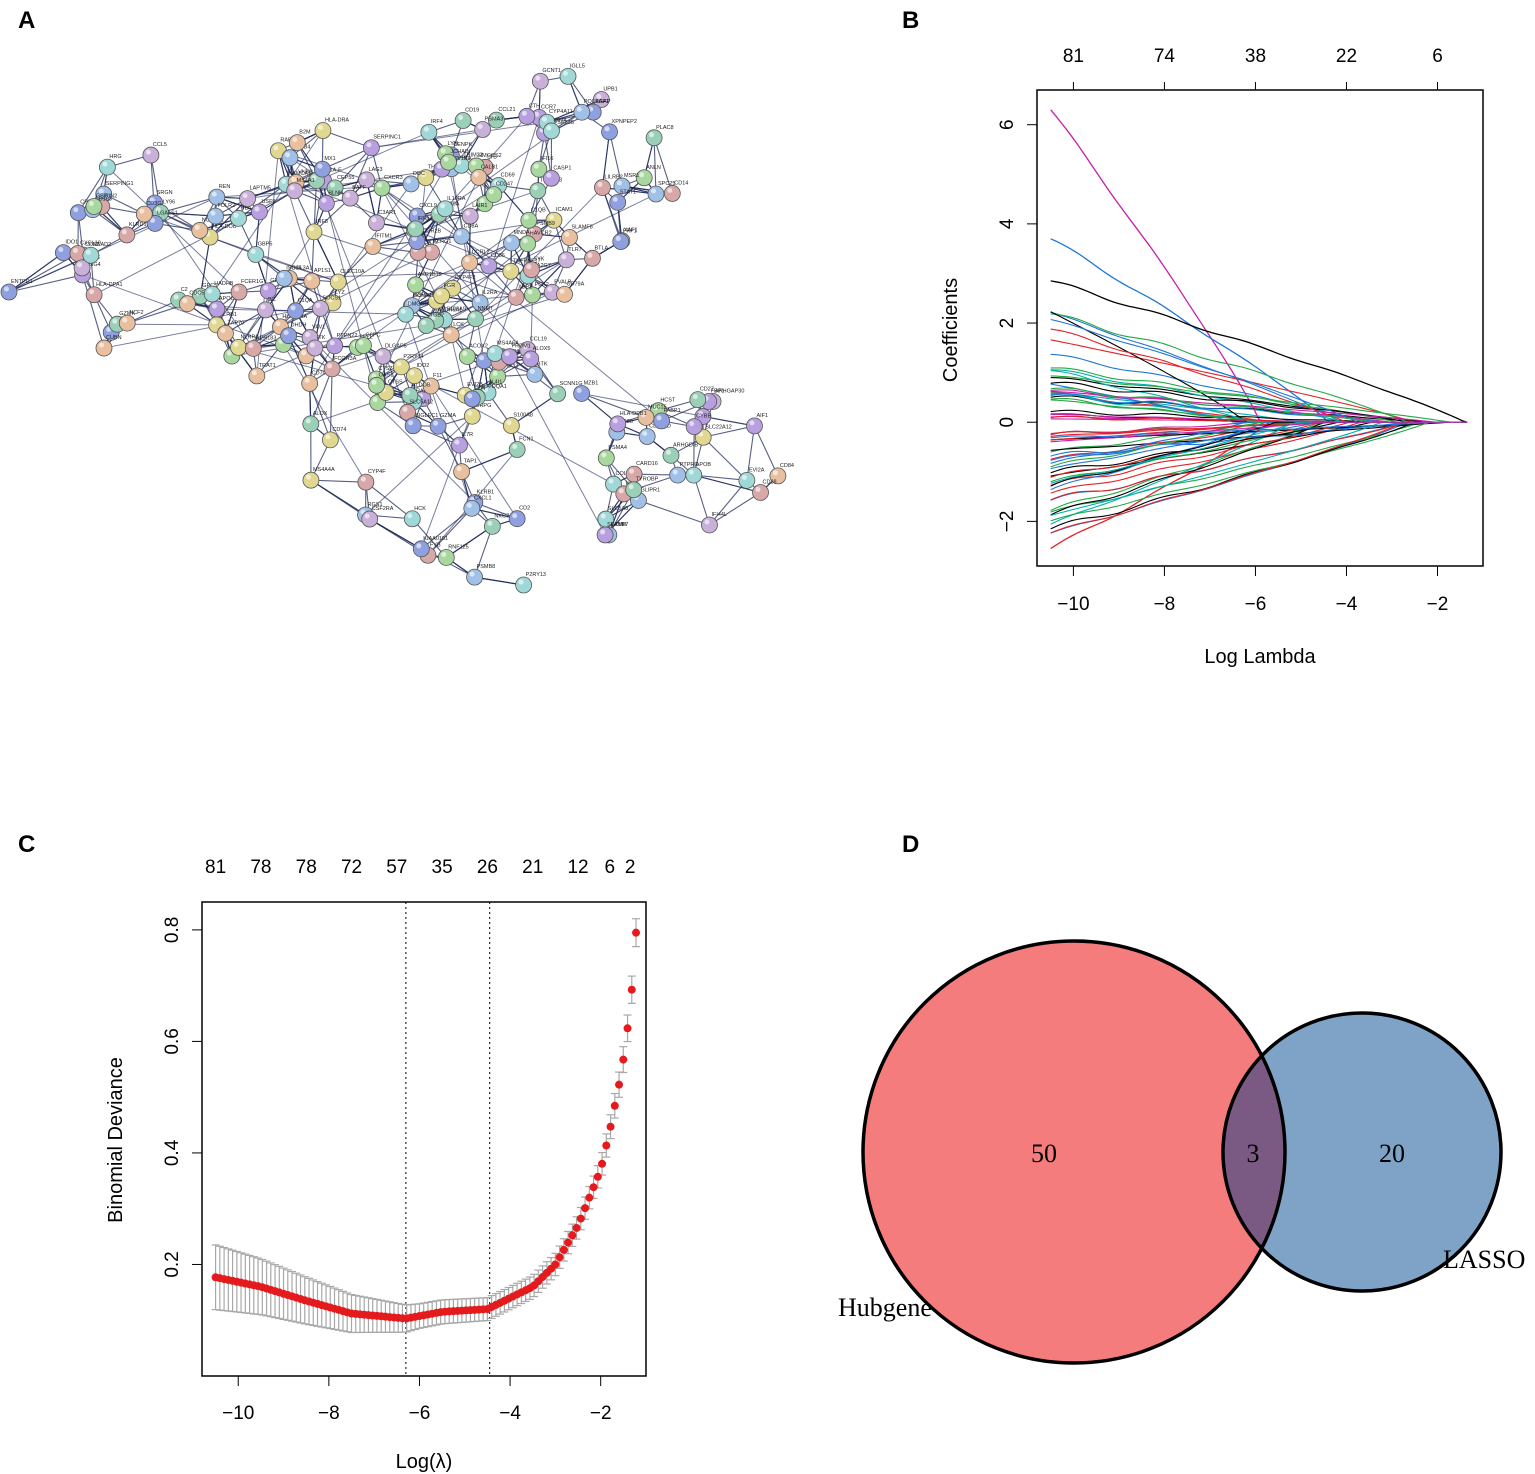 The height and width of the screenshot is (1474, 1535). Describe the element at coordinates (430, 323) in the screenshot. I see `network-node: ITGB2` at that location.